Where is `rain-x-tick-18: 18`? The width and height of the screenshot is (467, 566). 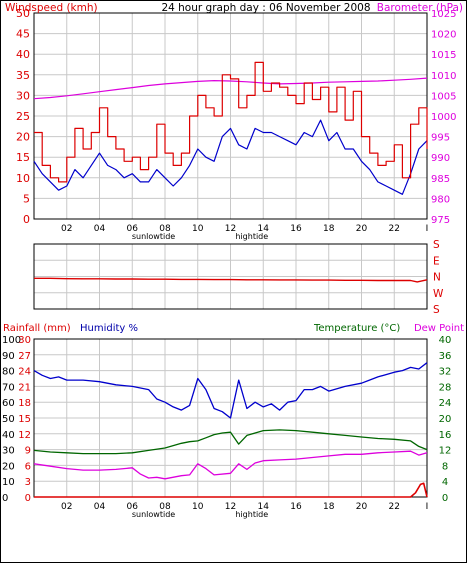
rain-x-tick-18: 18 is located at coordinates (329, 507).